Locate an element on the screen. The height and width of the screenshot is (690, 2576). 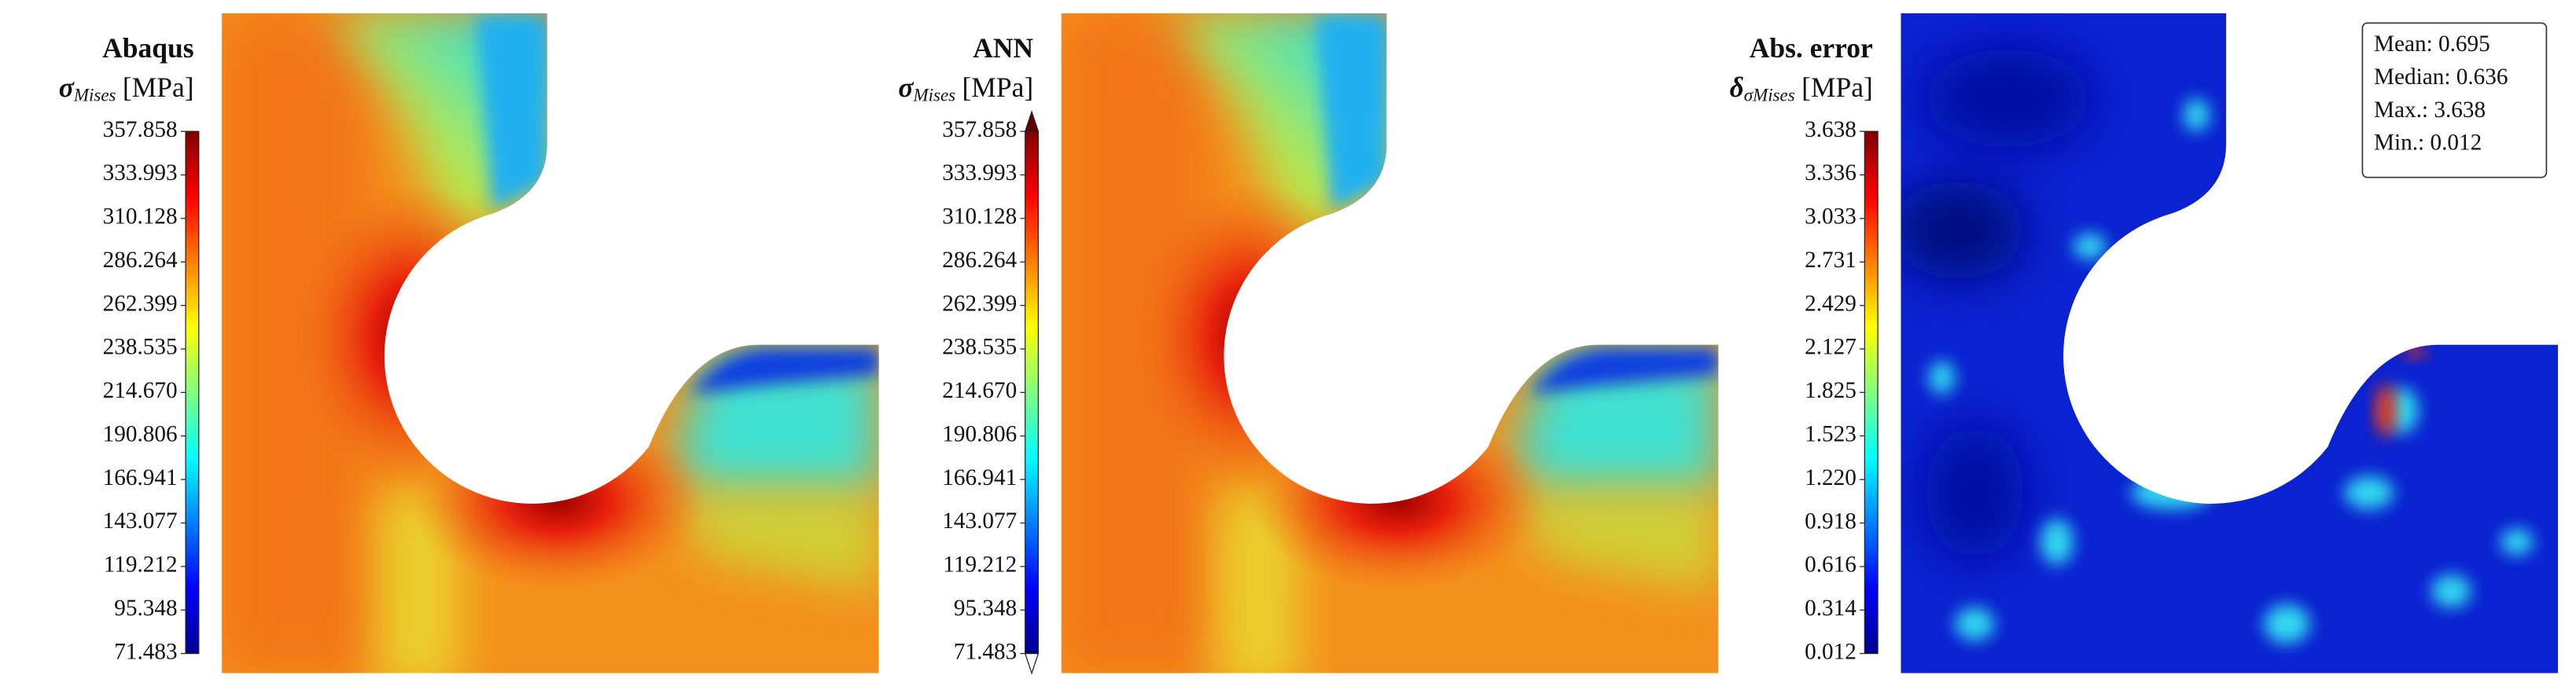
colorbar-tick-label: 0.616 is located at coordinates (1831, 565).